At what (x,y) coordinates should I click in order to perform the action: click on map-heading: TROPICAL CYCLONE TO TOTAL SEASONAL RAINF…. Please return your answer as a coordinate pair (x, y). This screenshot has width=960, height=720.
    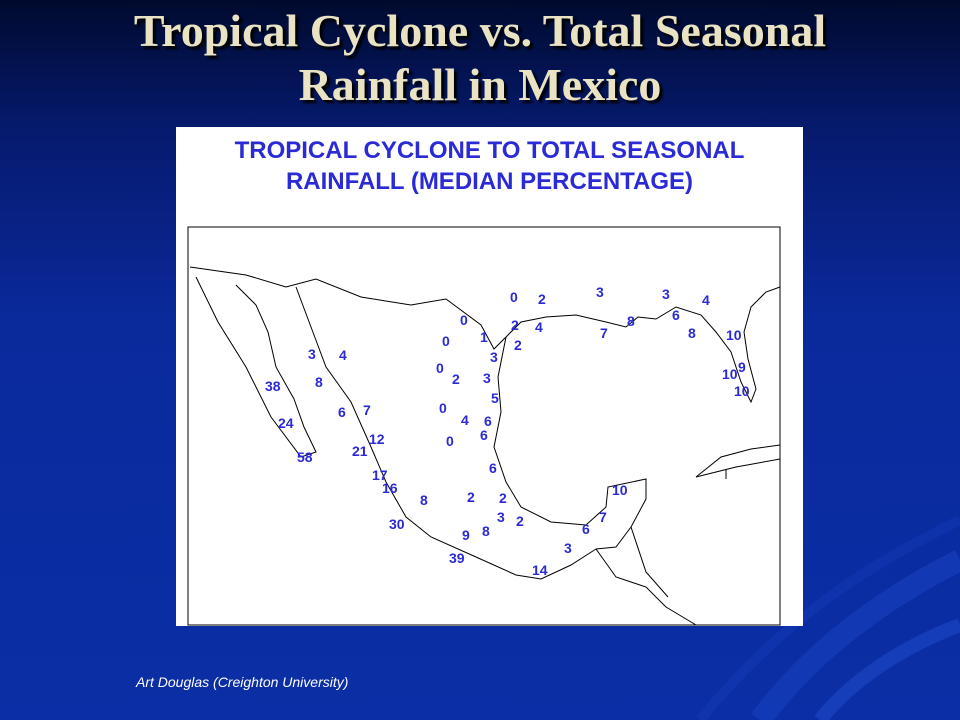
    Looking at the image, I should click on (489, 166).